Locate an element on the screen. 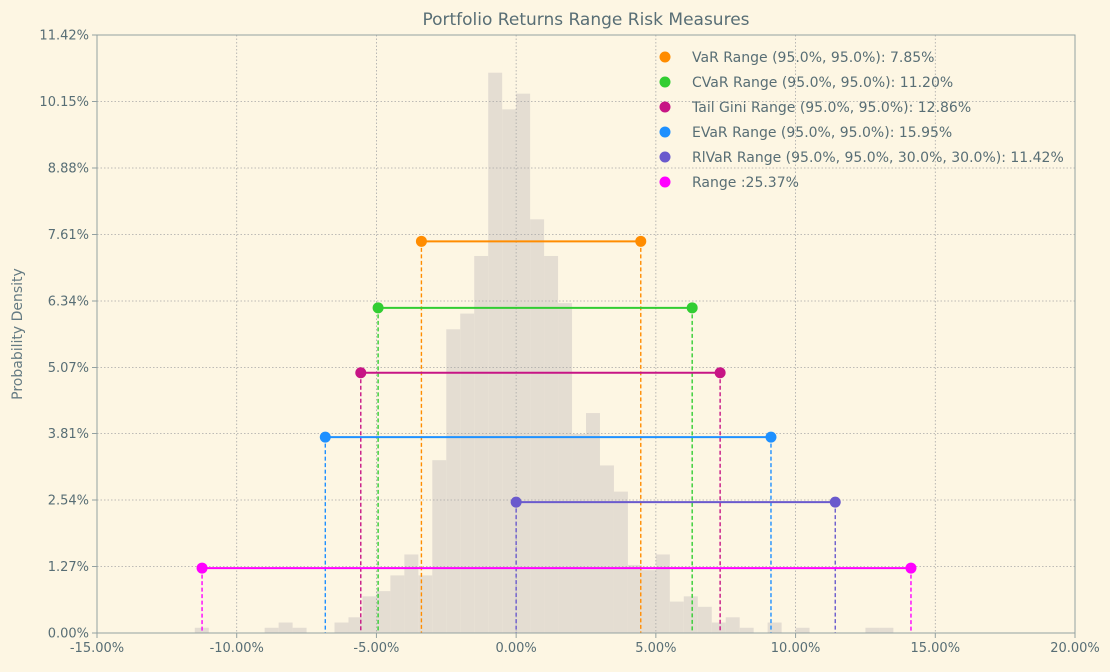  x-tick-label: 5.00% is located at coordinates (655, 648).